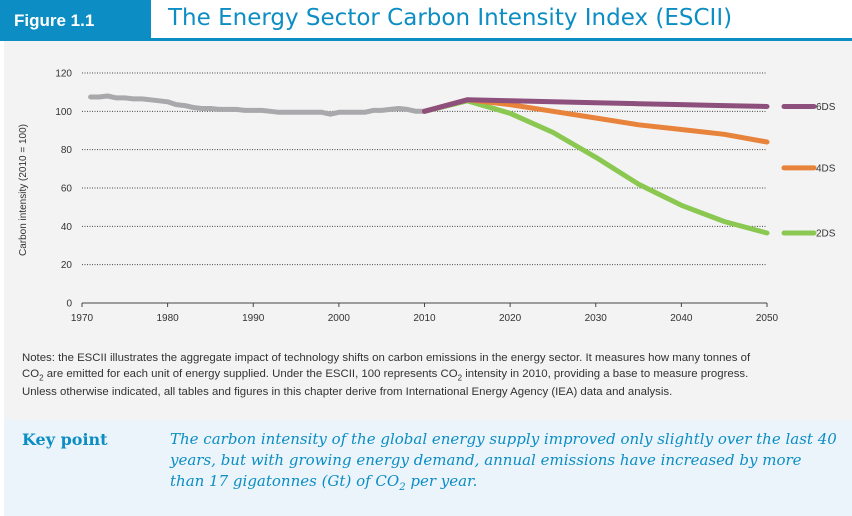 This screenshot has height=516, width=852. I want to click on x-tick-label: 2050, so click(767, 318).